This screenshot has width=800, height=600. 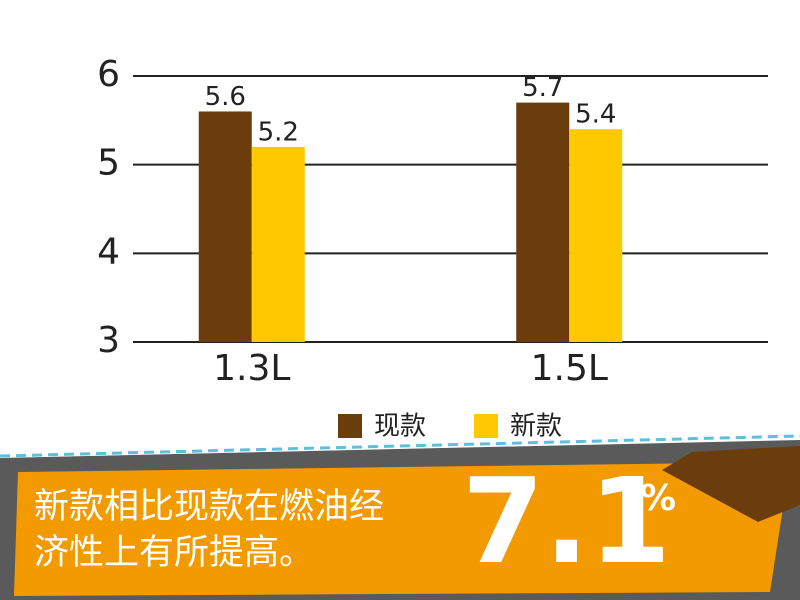 What do you see at coordinates (569, 368) in the screenshot?
I see `x-tick-label: 1.5L` at bounding box center [569, 368].